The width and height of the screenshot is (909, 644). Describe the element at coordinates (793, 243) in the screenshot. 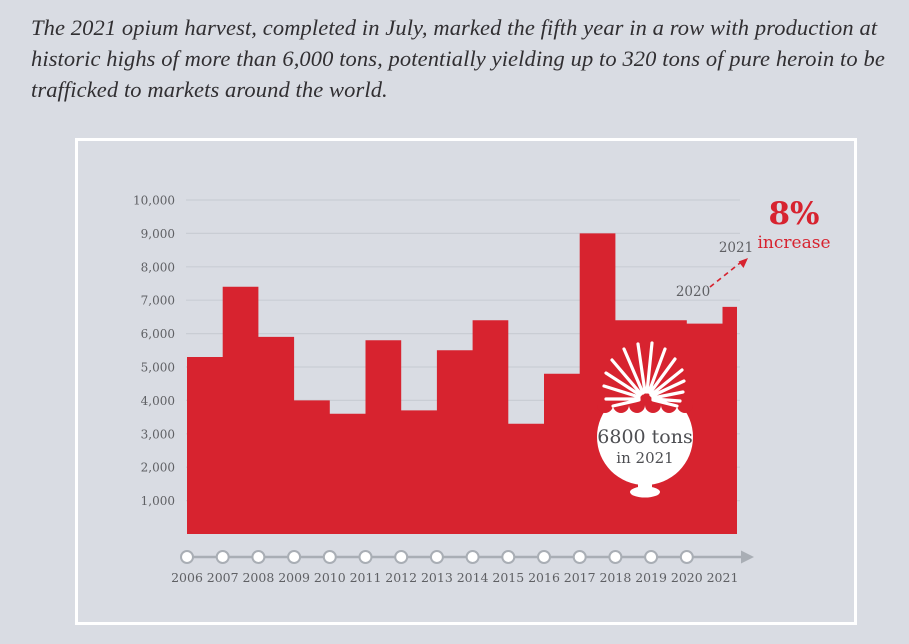

I see `increase-label: increase` at that location.